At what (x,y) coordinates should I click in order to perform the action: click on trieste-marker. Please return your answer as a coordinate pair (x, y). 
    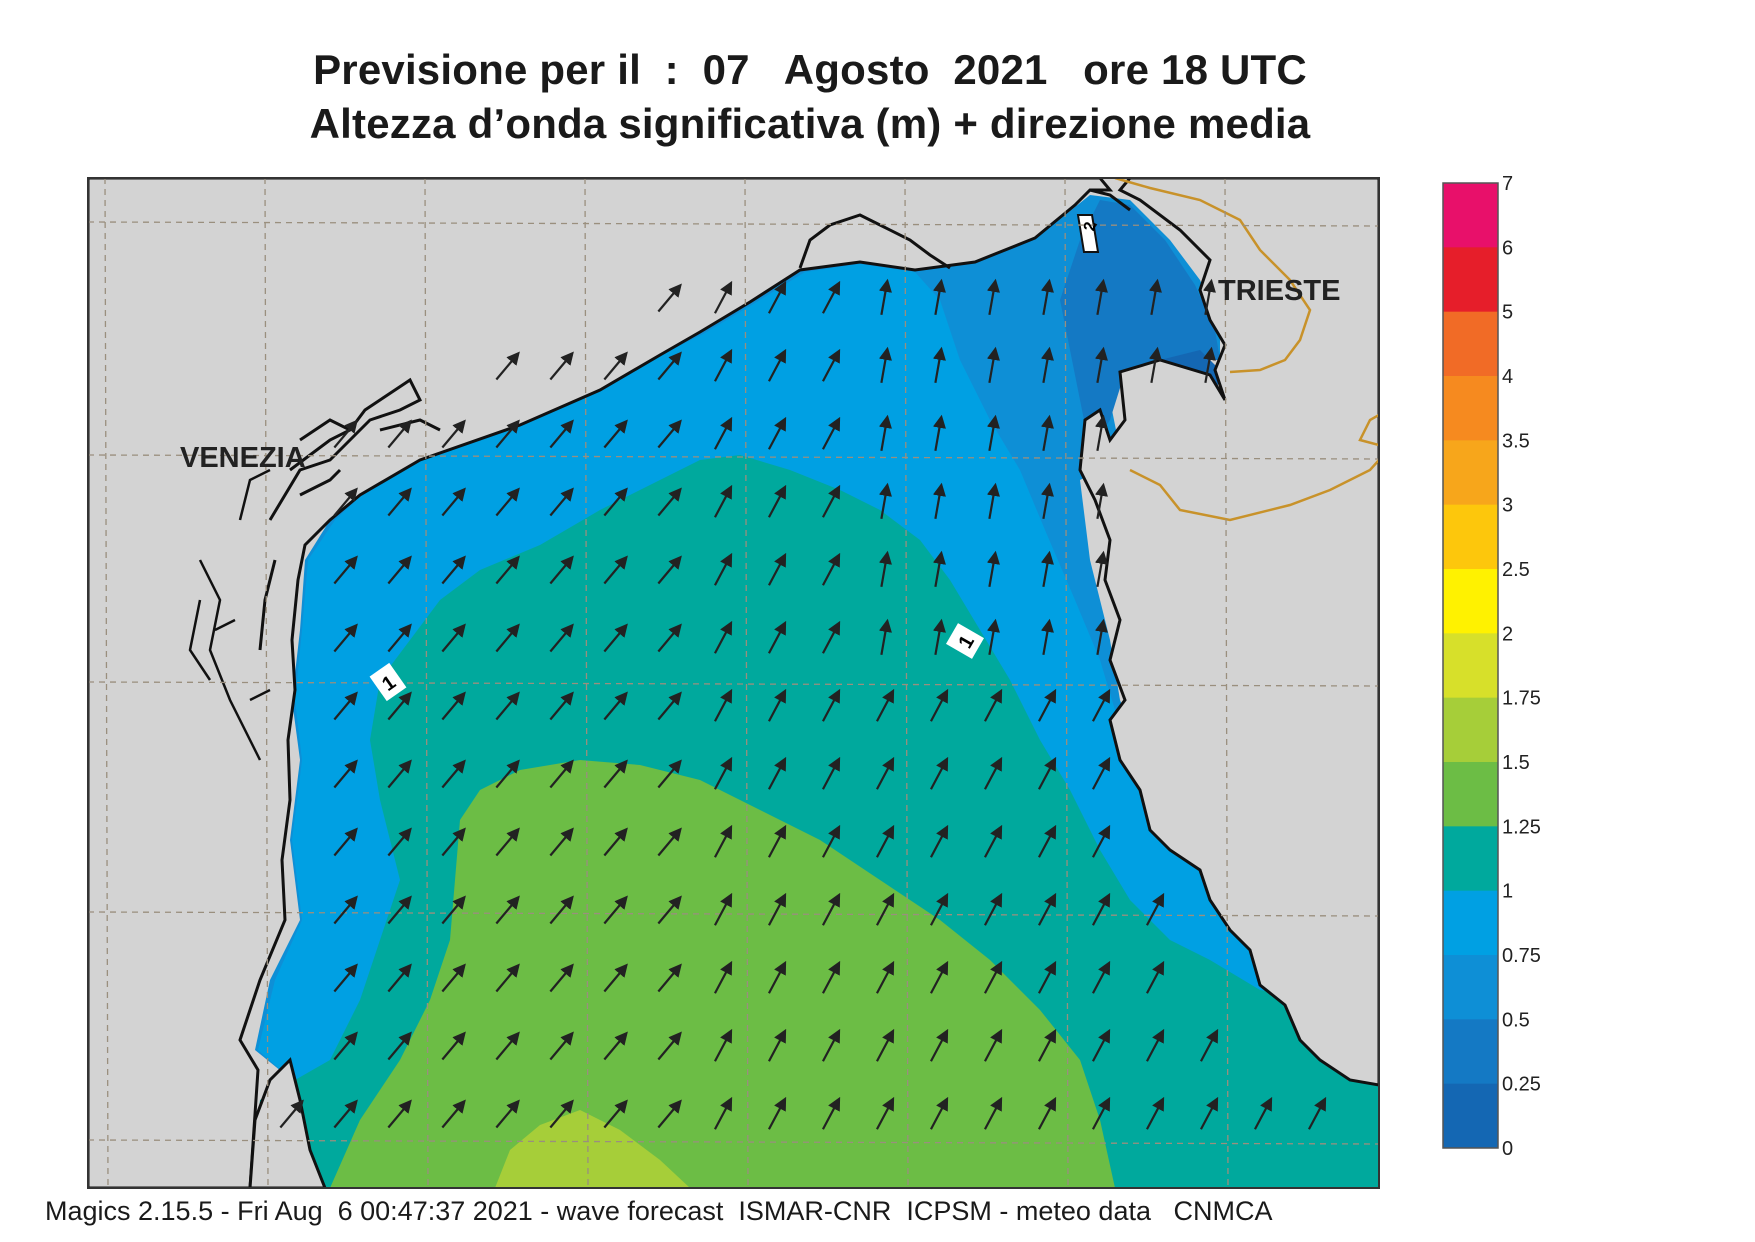
    Looking at the image, I should click on (1088, 233).